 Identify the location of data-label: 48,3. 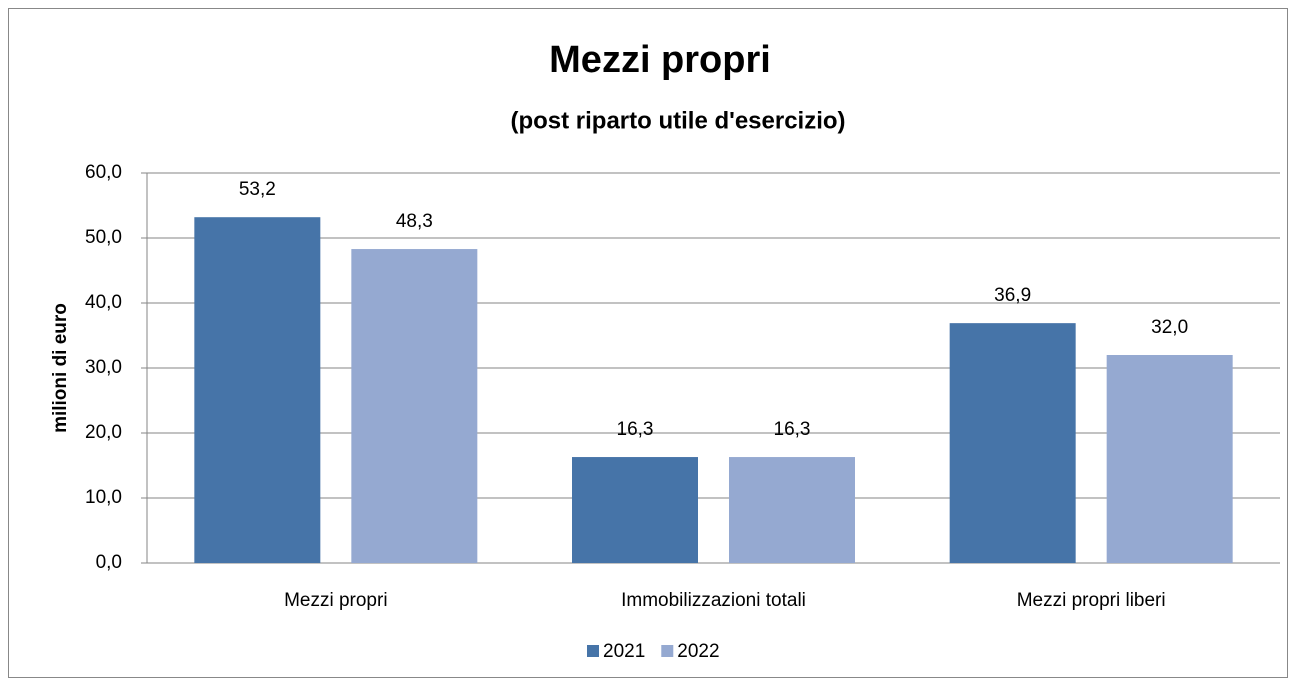
(414, 221).